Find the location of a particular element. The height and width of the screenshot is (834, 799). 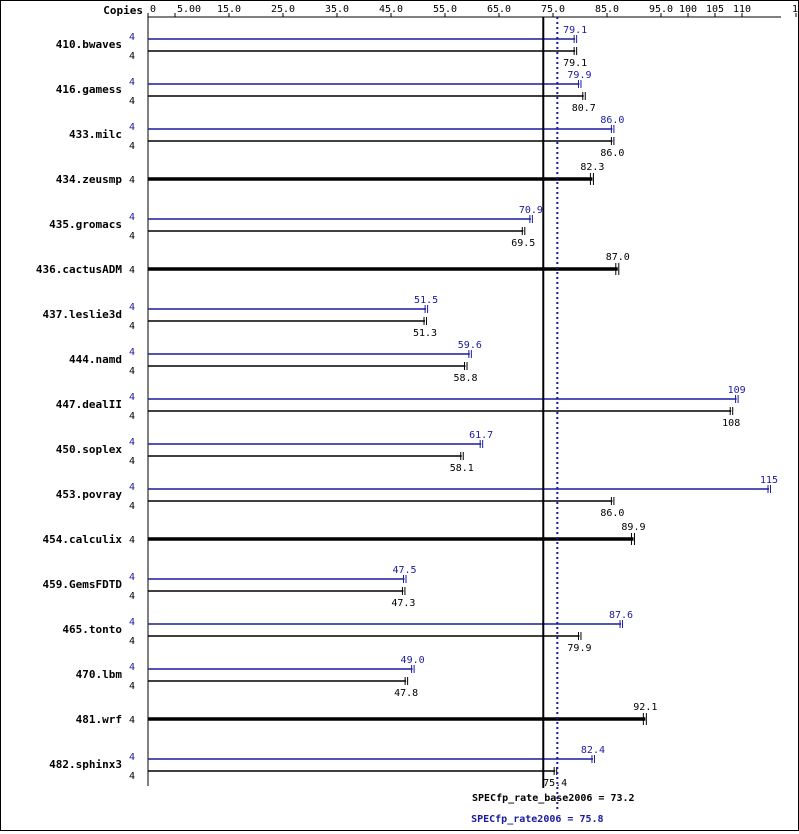

benchmark-label: 454.calculix is located at coordinates (83, 539).